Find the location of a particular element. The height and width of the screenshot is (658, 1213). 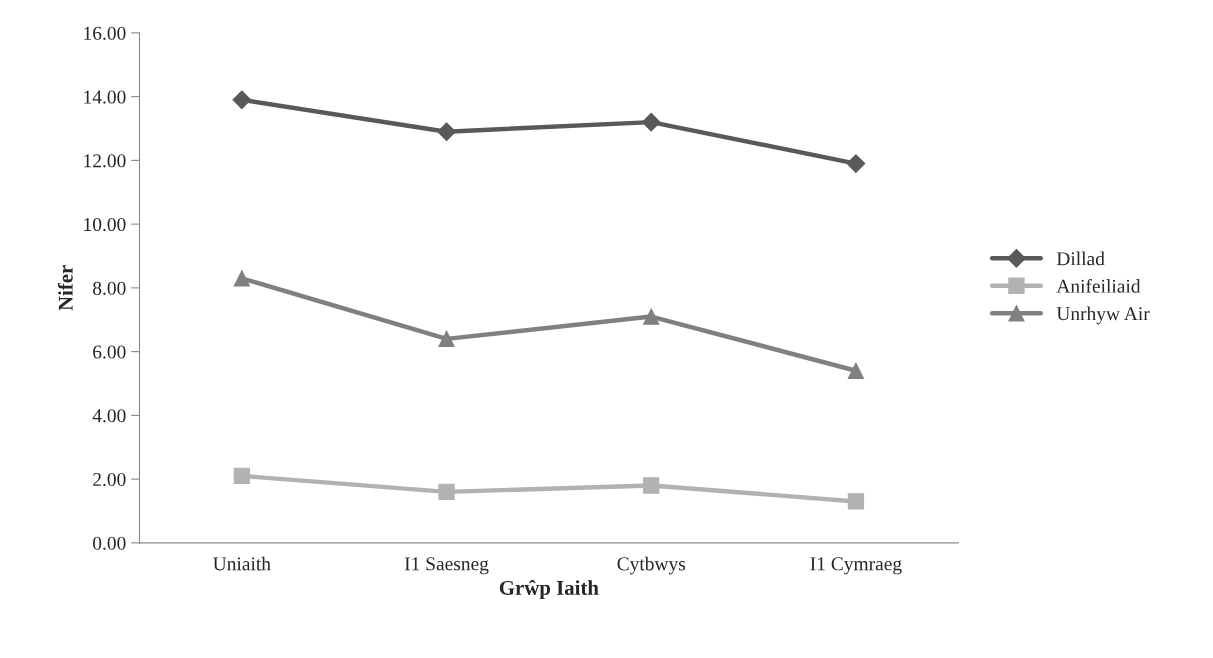

x-tick-label: I1 Saesneg is located at coordinates (446, 566).